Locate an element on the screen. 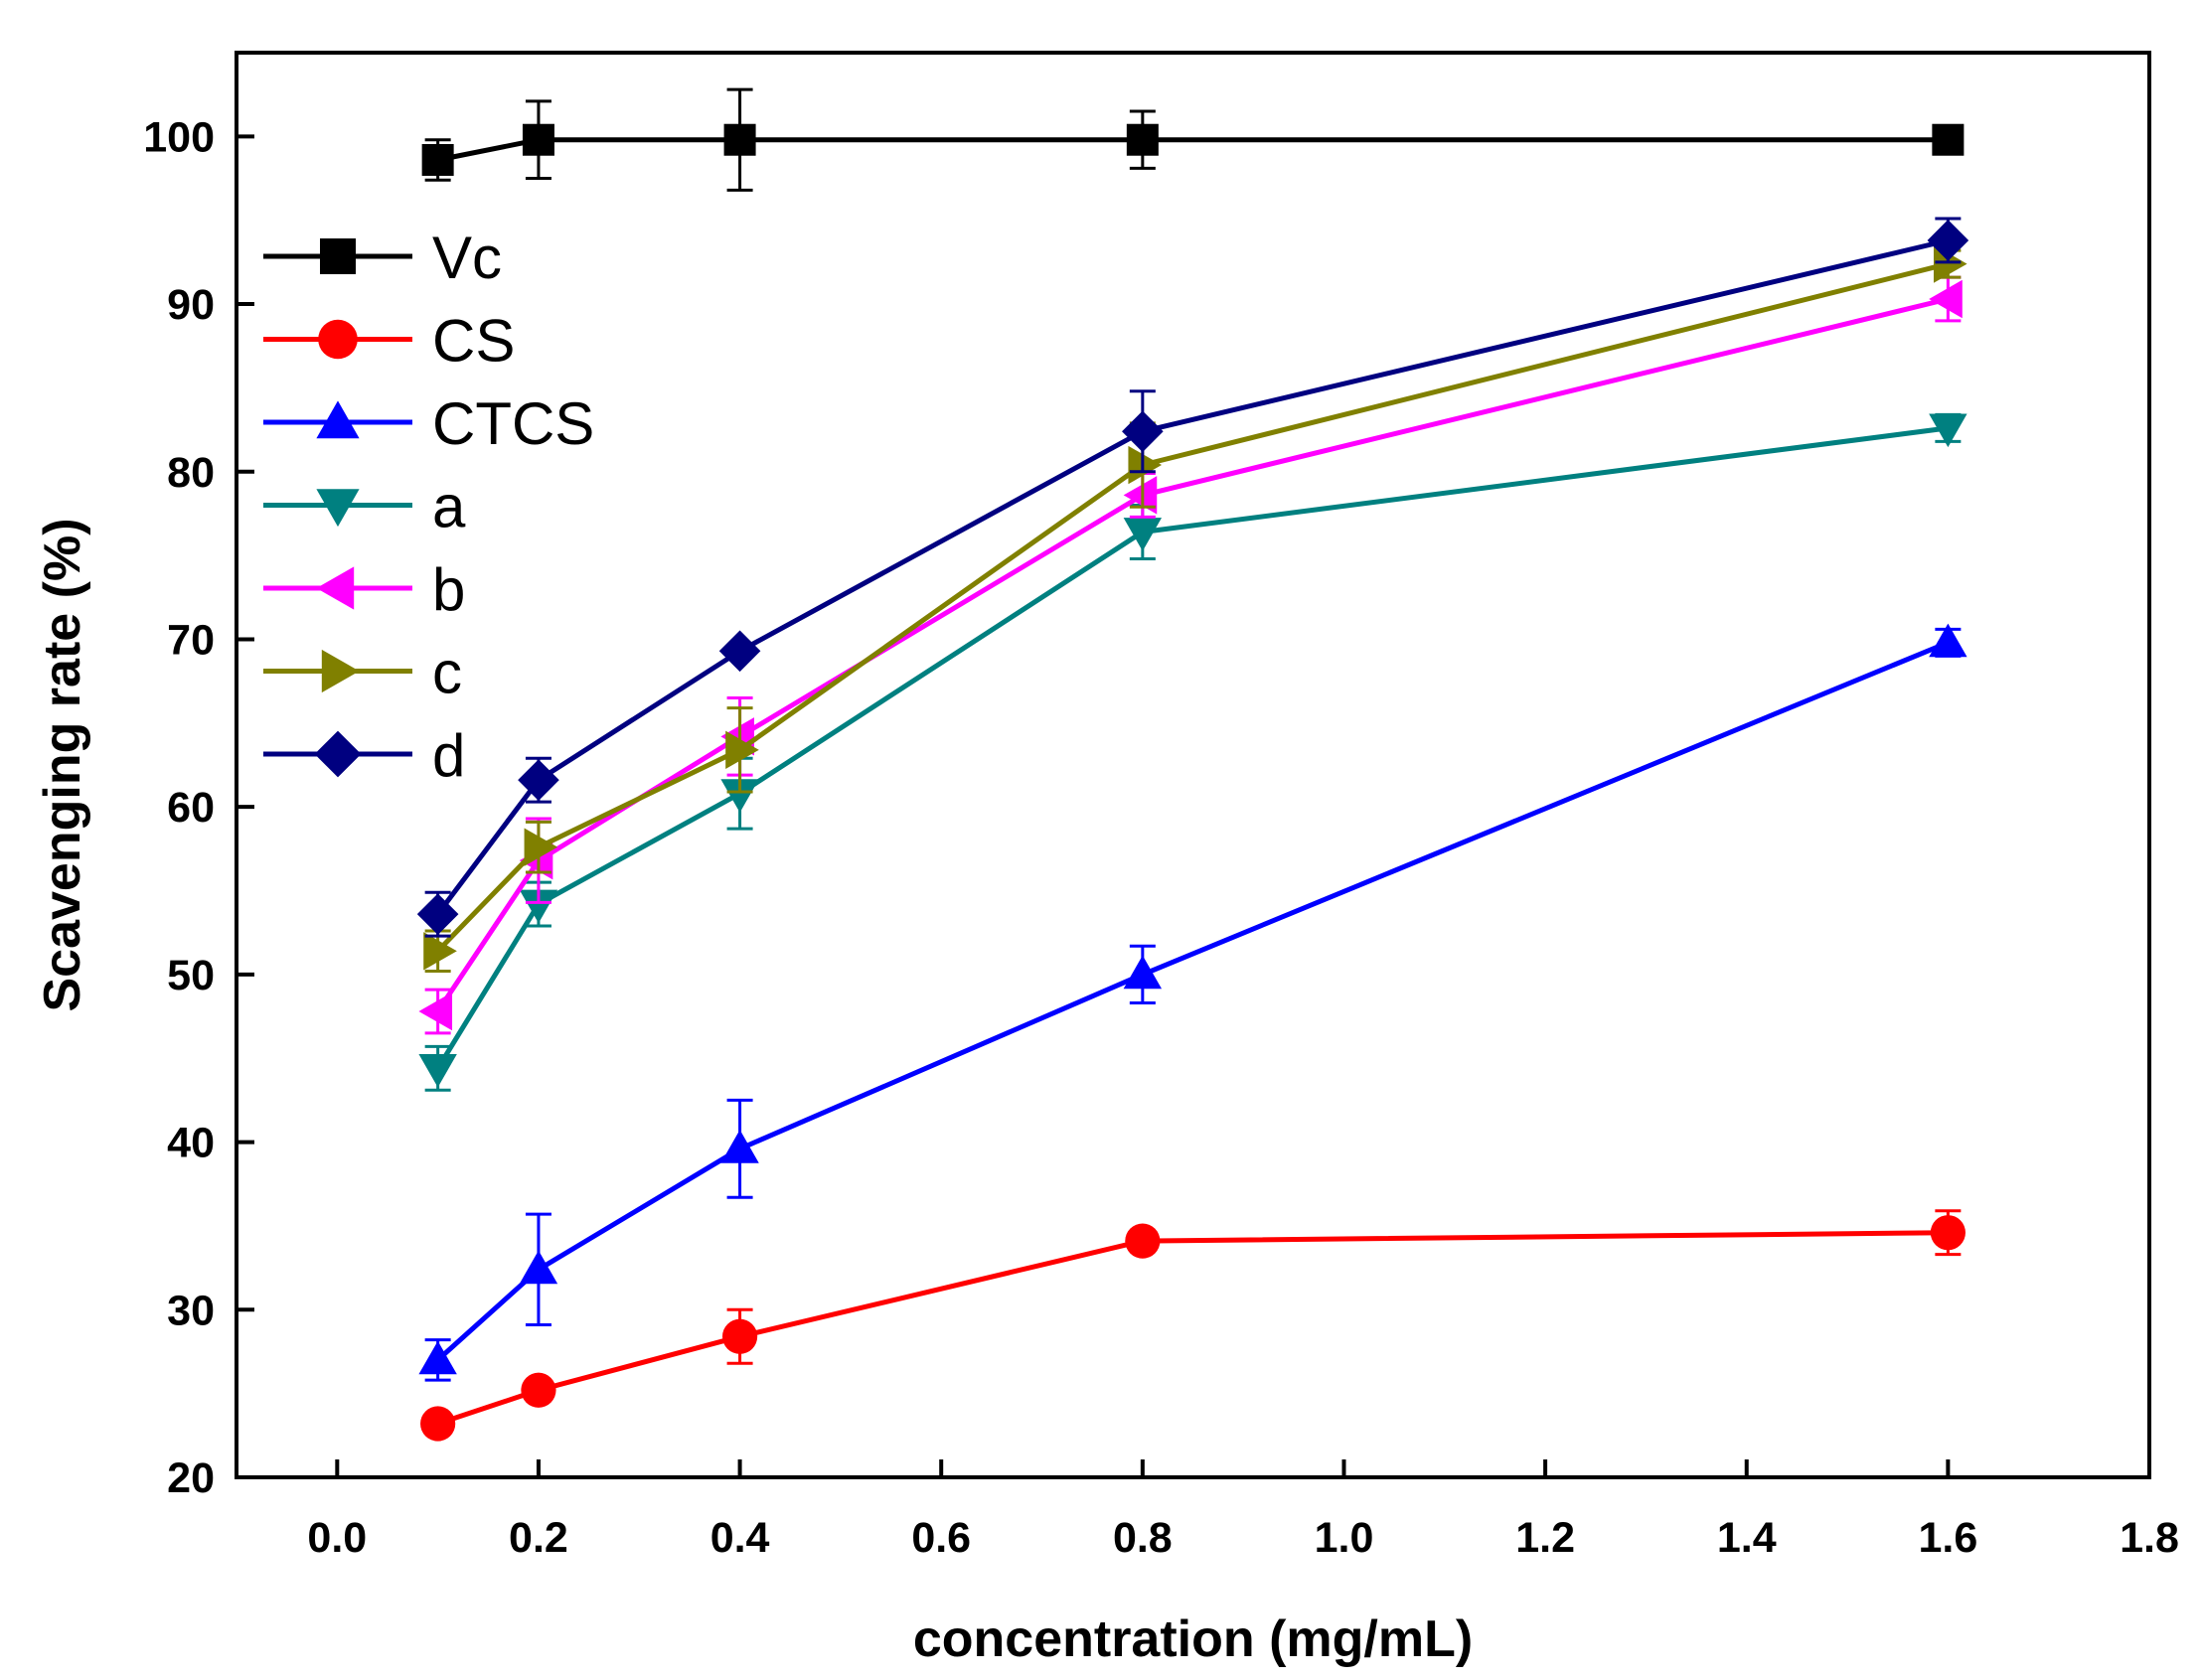 The height and width of the screenshot is (1680, 2203). legend-label-ctcs: CTCS is located at coordinates (513, 423).